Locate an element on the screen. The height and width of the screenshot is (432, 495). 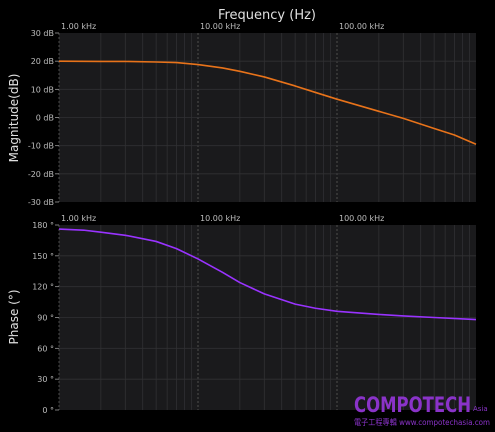
y-tick-label: 20 dB is located at coordinates (42, 61).